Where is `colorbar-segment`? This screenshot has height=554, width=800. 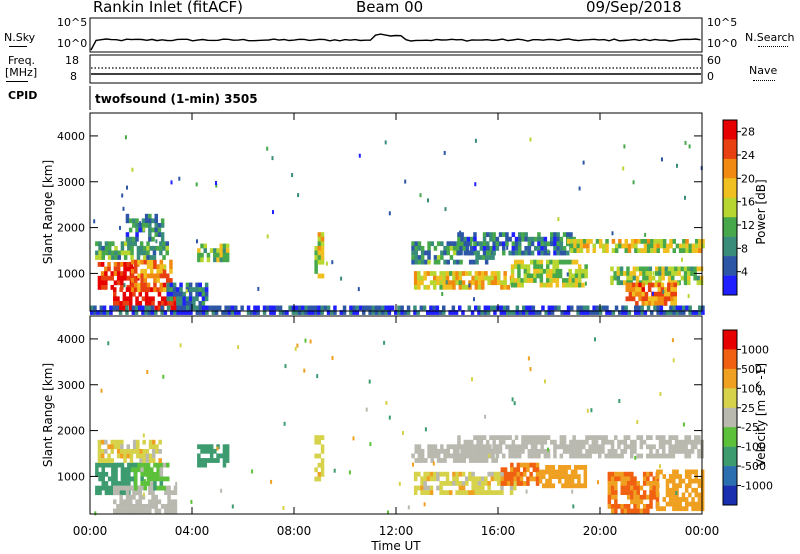
colorbar-segment is located at coordinates (730, 227).